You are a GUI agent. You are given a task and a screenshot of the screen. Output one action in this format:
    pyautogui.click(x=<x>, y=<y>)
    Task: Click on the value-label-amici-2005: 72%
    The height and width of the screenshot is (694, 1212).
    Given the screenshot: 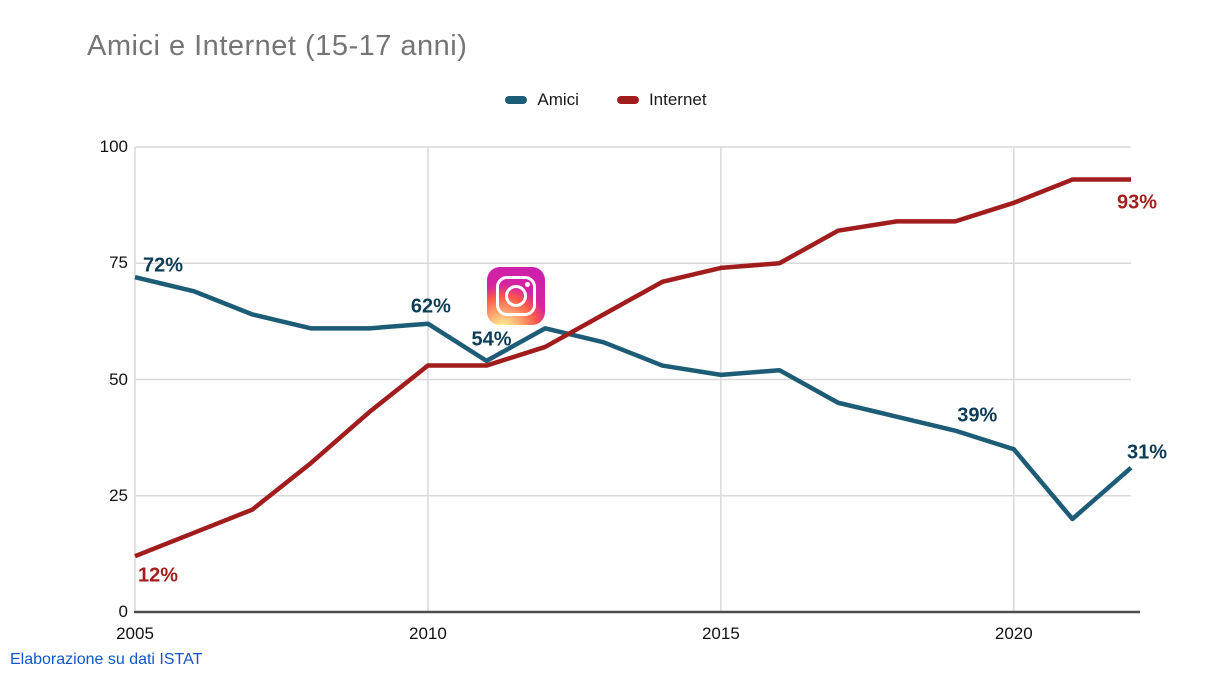 What is the action you would take?
    pyautogui.click(x=163, y=265)
    